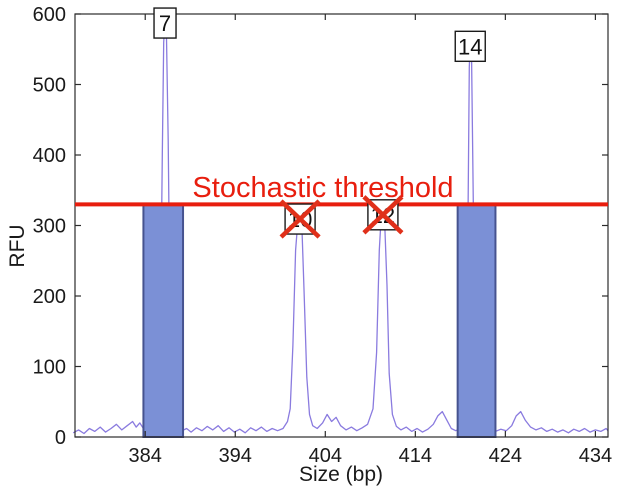 This screenshot has height=499, width=623. I want to click on y-tick-label: 600, so click(49, 15).